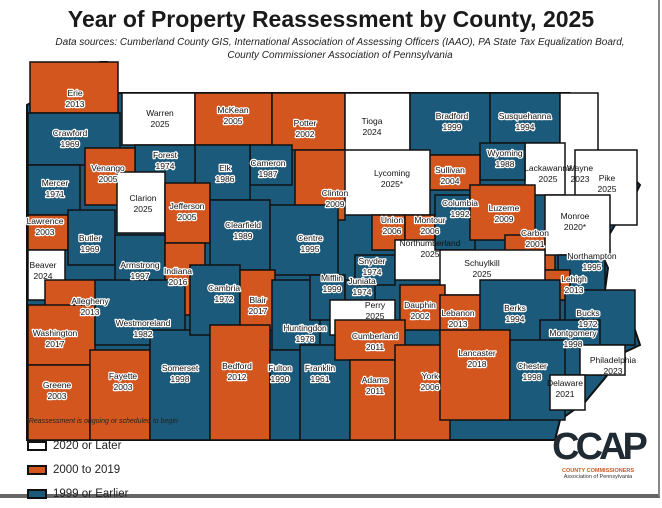  What do you see at coordinates (285, 395) in the screenshot?
I see `county-fulton` at bounding box center [285, 395].